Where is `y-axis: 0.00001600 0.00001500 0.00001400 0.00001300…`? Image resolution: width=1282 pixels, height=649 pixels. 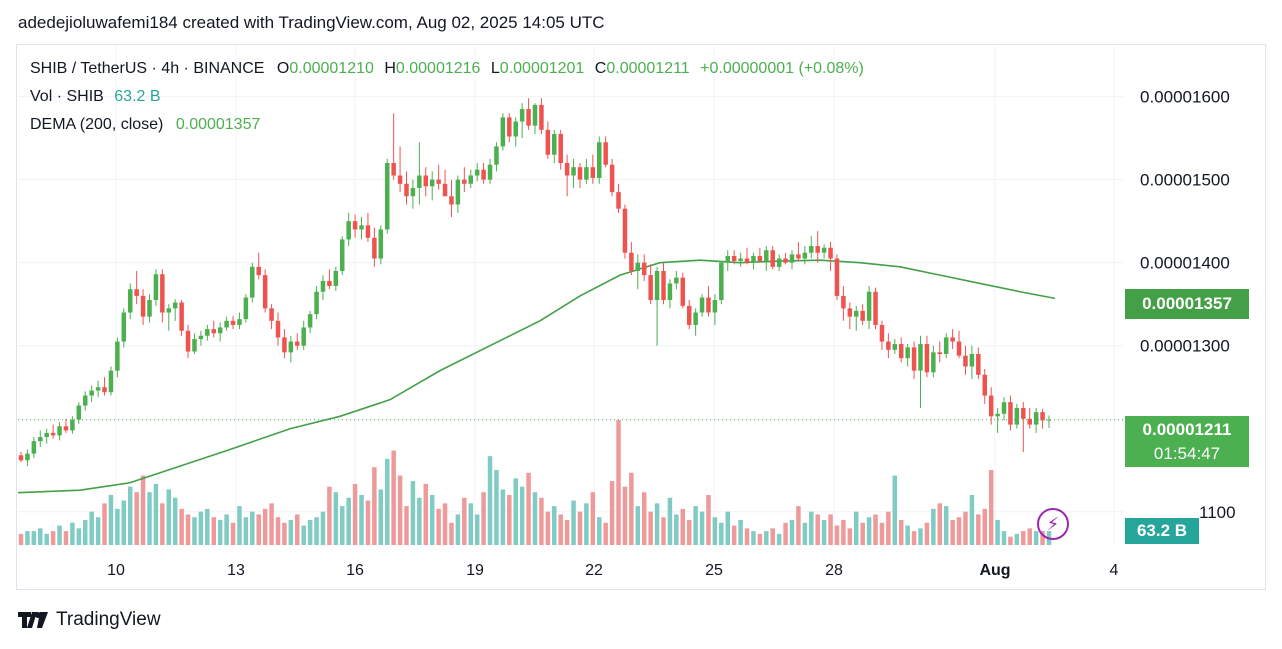 y-axis: 0.00001600 0.00001500 0.00001400 0.00001300… is located at coordinates (1188, 305).